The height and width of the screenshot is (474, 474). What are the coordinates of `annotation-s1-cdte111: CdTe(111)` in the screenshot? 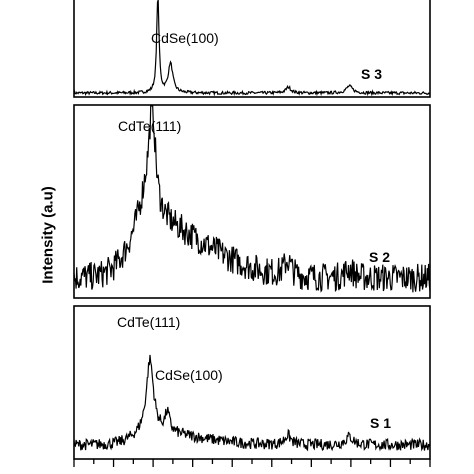 It's located at (149, 322).